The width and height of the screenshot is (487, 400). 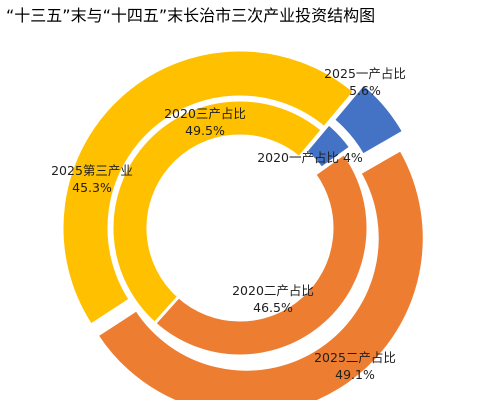 I want to click on data-label-2020-primary: 2020一产占比 4%, so click(x=310, y=157).